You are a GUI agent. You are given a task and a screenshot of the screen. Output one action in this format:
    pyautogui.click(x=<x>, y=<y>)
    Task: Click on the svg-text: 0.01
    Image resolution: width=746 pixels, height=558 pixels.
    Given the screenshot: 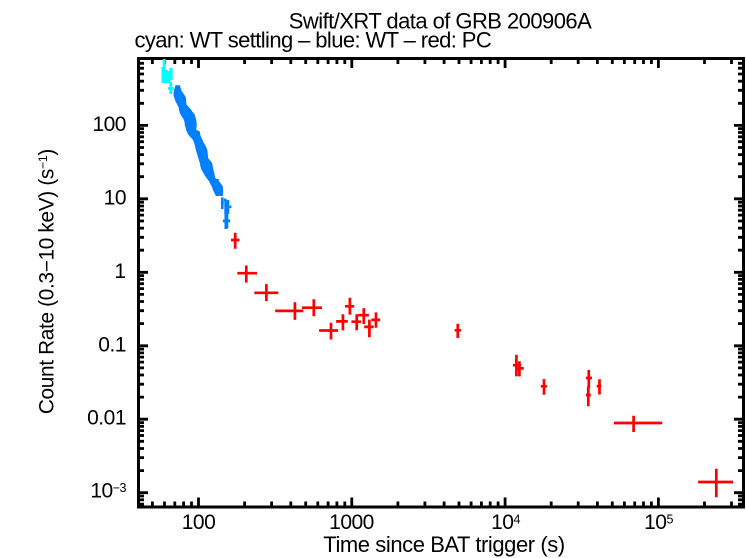 What is the action you would take?
    pyautogui.click(x=106, y=418)
    